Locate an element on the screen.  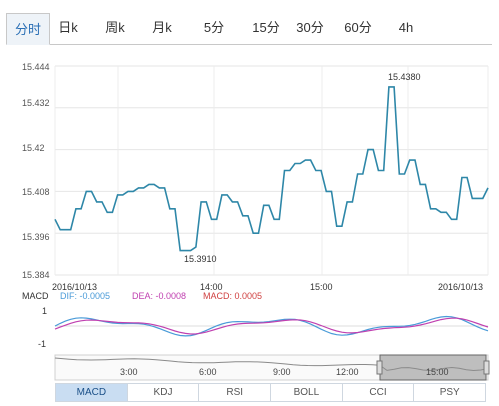
nav-time-label: 15:00 is located at coordinates (437, 372).